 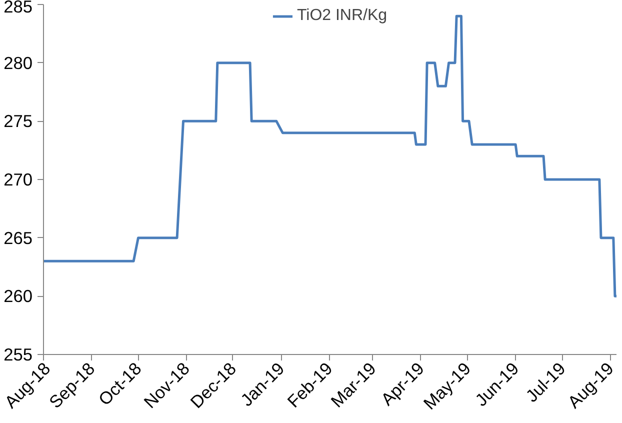 What do you see at coordinates (18, 354) in the screenshot?
I see `y-tick-label: 255` at bounding box center [18, 354].